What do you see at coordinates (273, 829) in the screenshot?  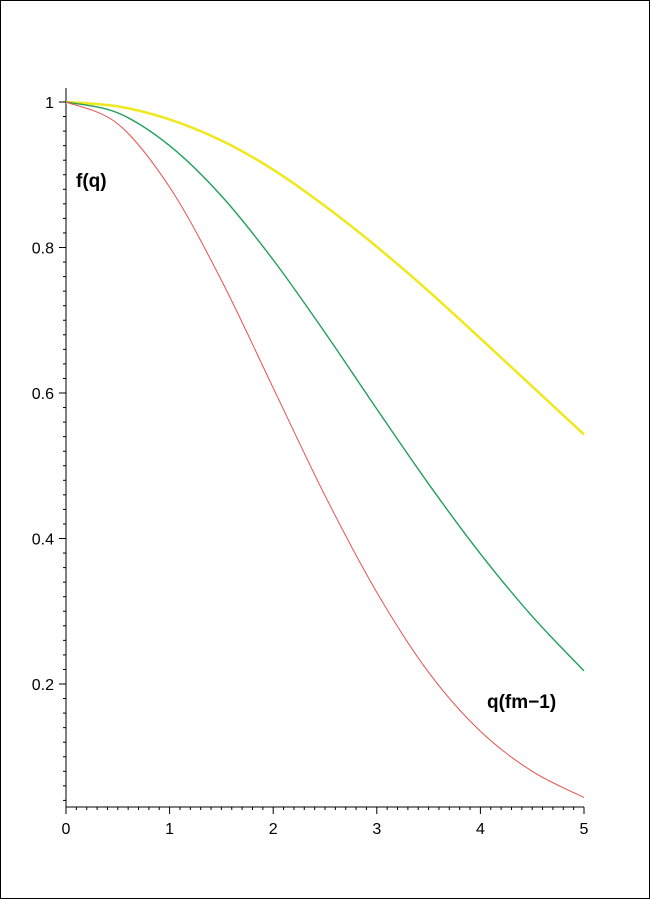 I see `x-tick-label: 2` at bounding box center [273, 829].